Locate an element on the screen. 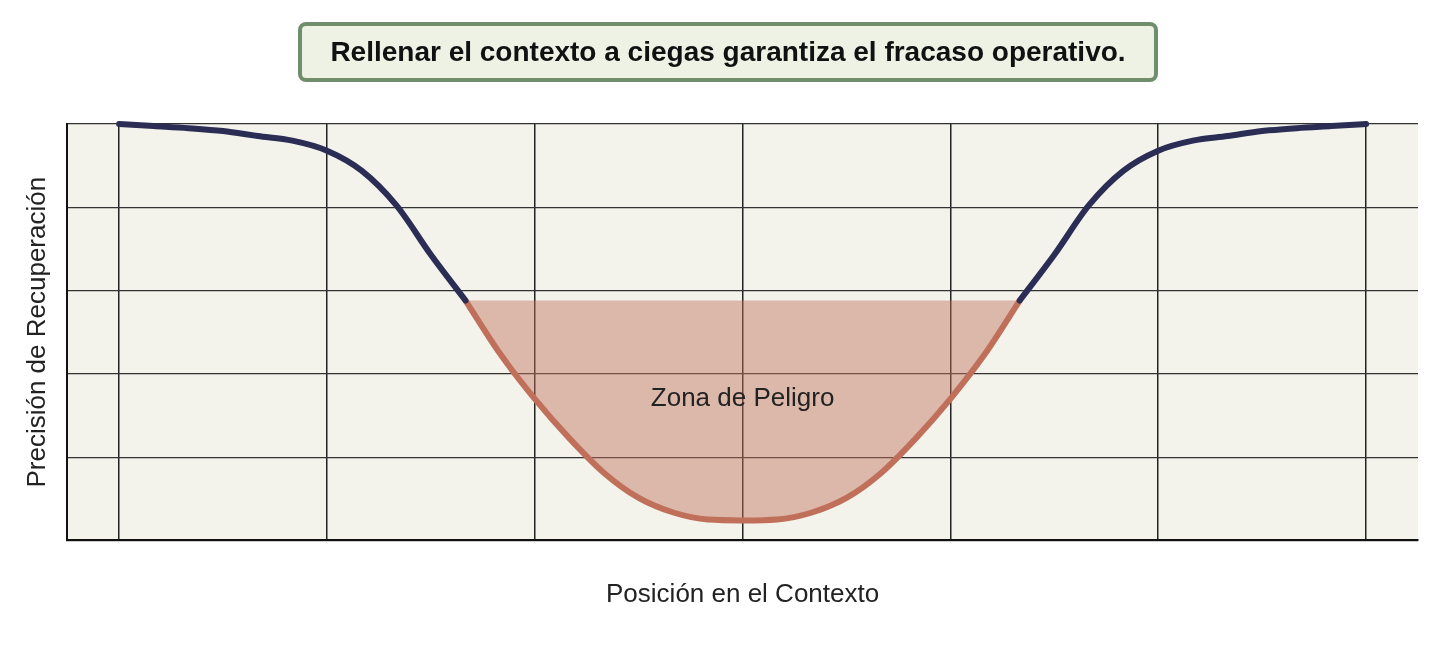  chart-title: Rellenar el contexto a ciegas garantiza el fracaso operativo. is located at coordinates (728, 52).